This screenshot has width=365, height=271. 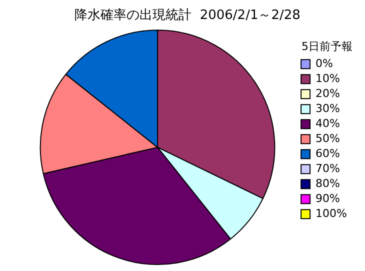 What do you see at coordinates (187, 15) in the screenshot?
I see `chart-title: 降水確率の出現統計 2006/2/1～2/28` at bounding box center [187, 15].